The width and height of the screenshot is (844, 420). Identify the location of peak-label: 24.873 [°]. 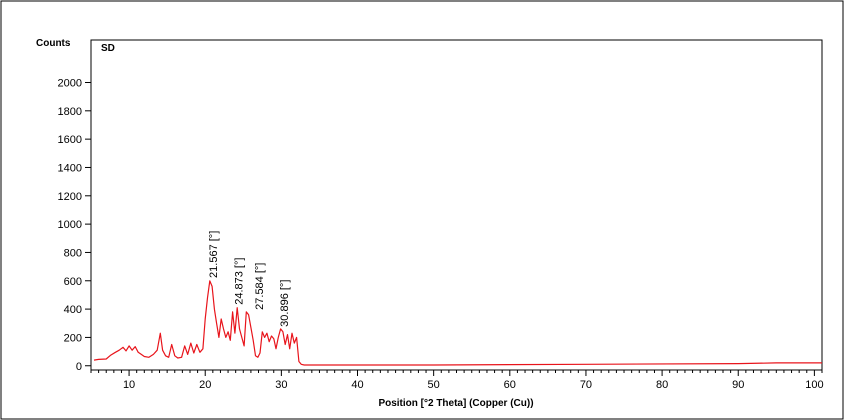
(239, 281).